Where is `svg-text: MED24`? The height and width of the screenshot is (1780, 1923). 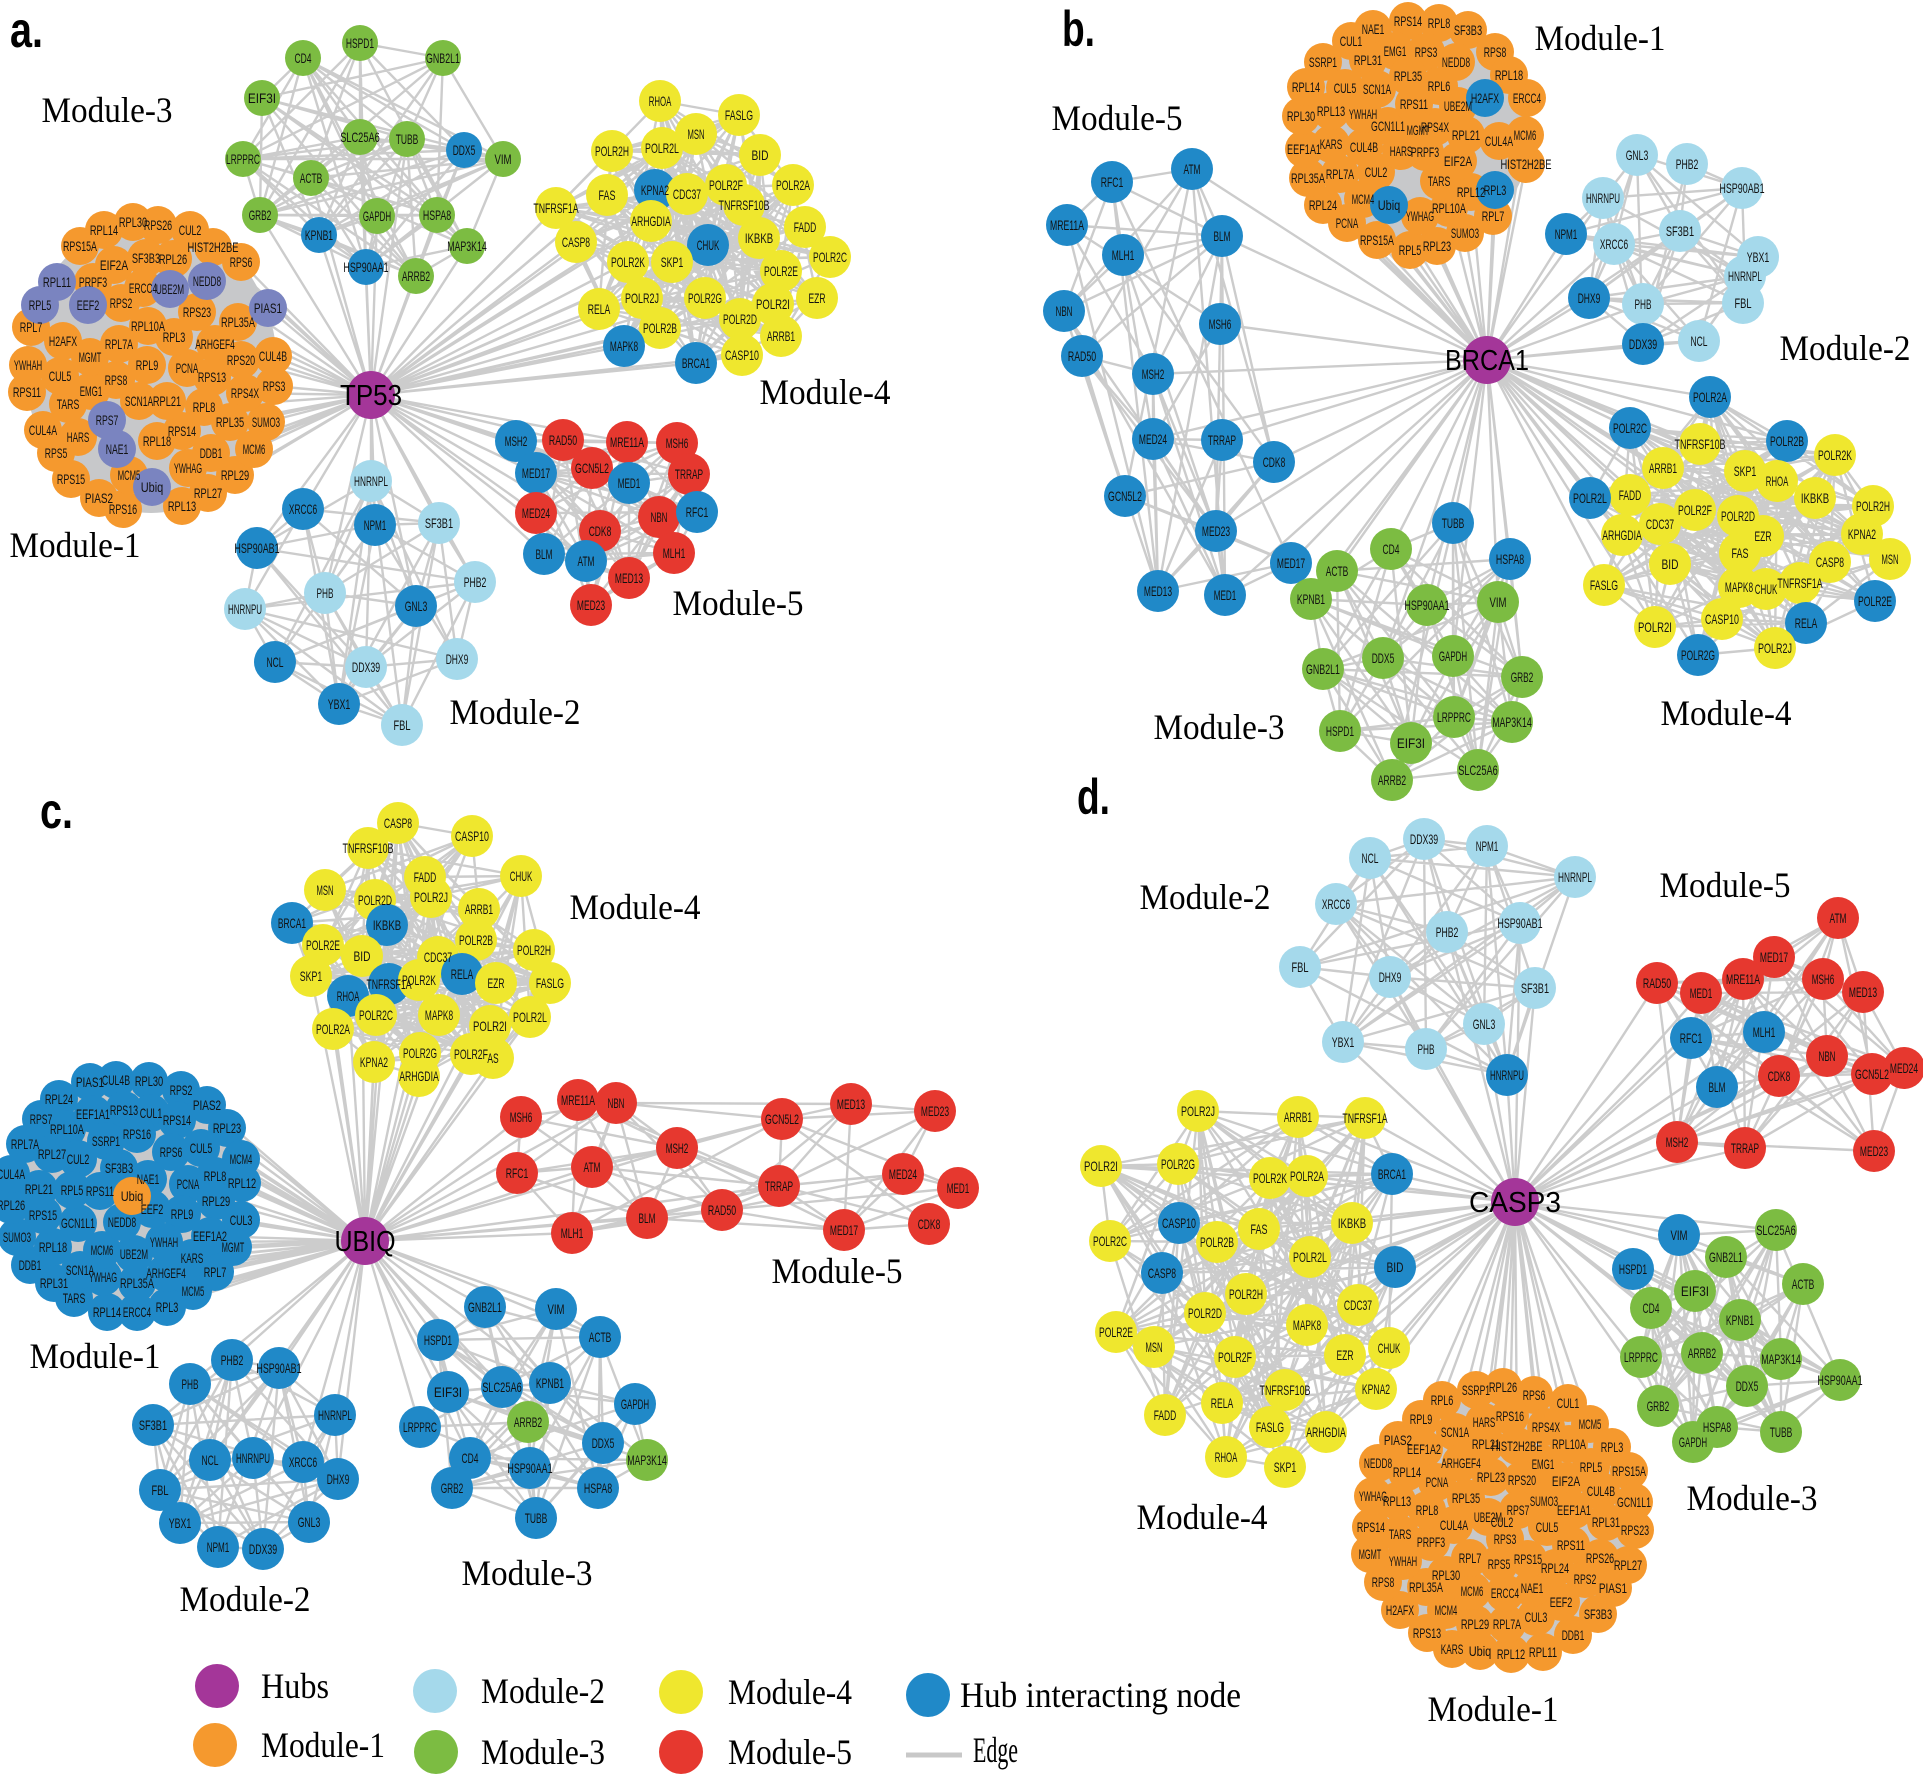
svg-text: MED24 is located at coordinates (903, 1174).